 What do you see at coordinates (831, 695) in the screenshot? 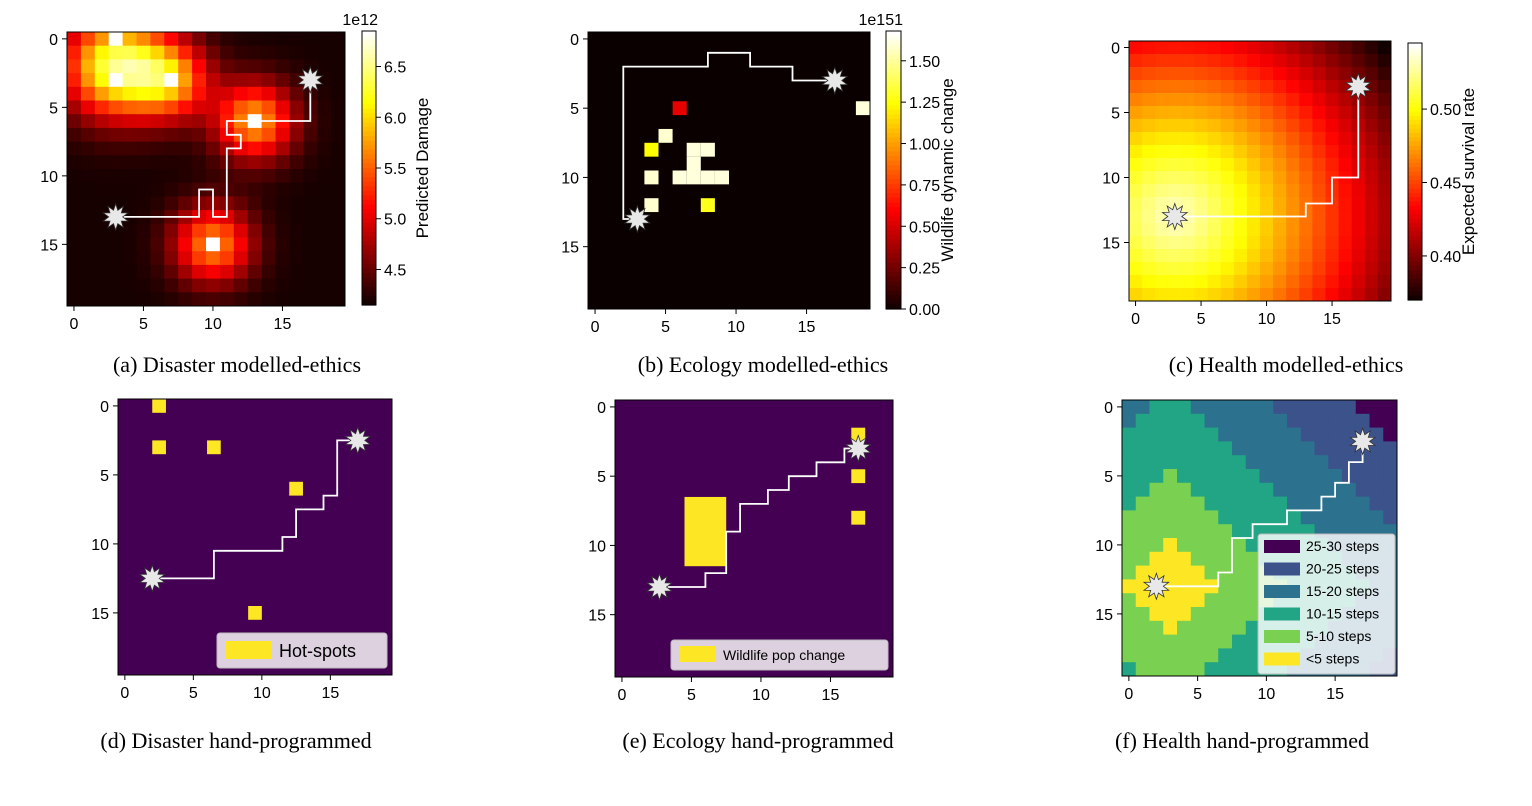
I see `x-tick-label: 15` at bounding box center [831, 695].